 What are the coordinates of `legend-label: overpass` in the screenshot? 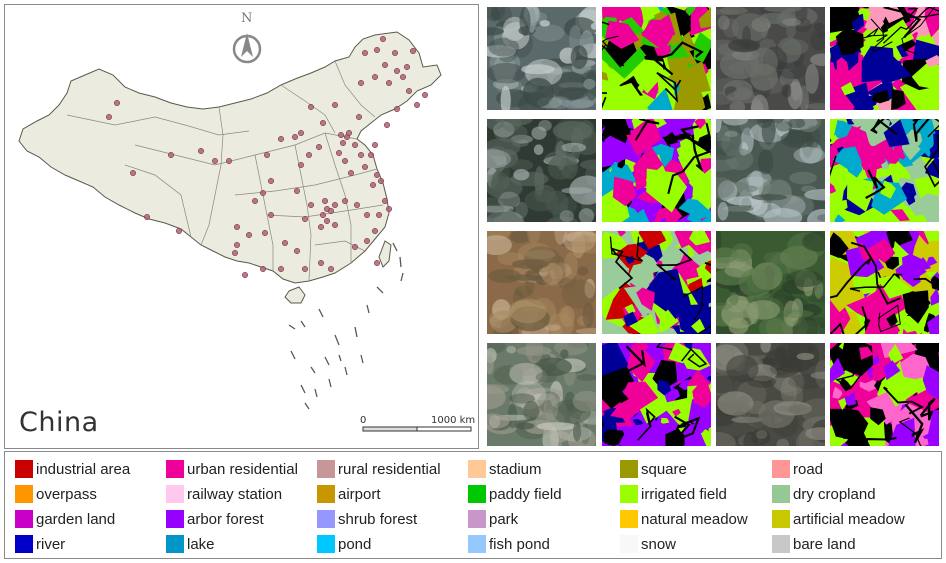 It's located at (66, 494).